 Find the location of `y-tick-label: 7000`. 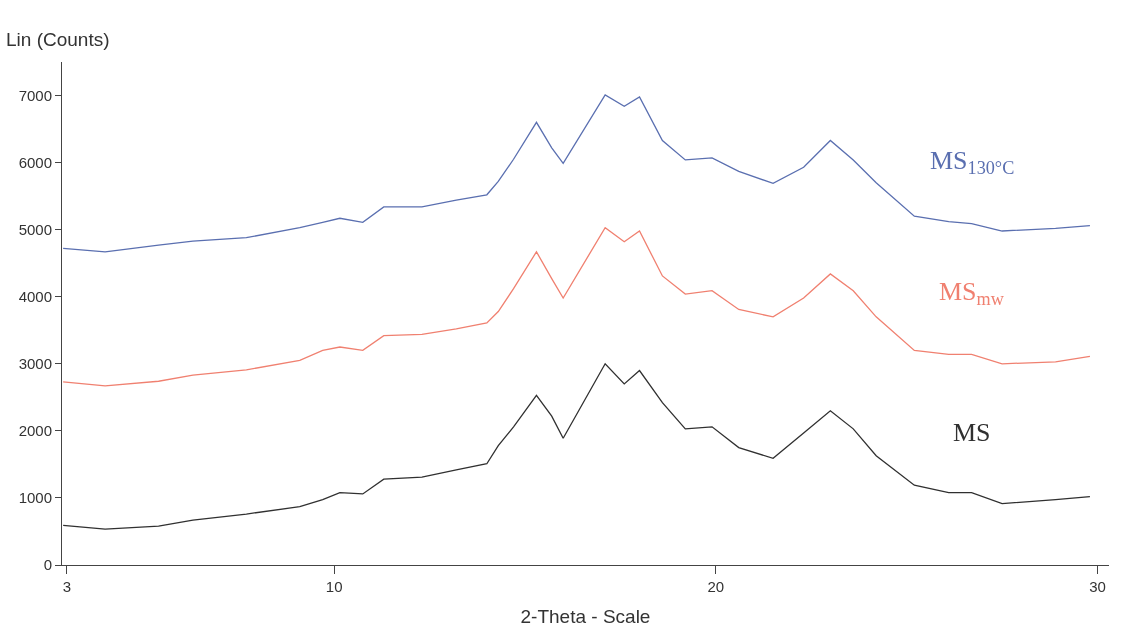

y-tick-label: 7000 is located at coordinates (35, 95).